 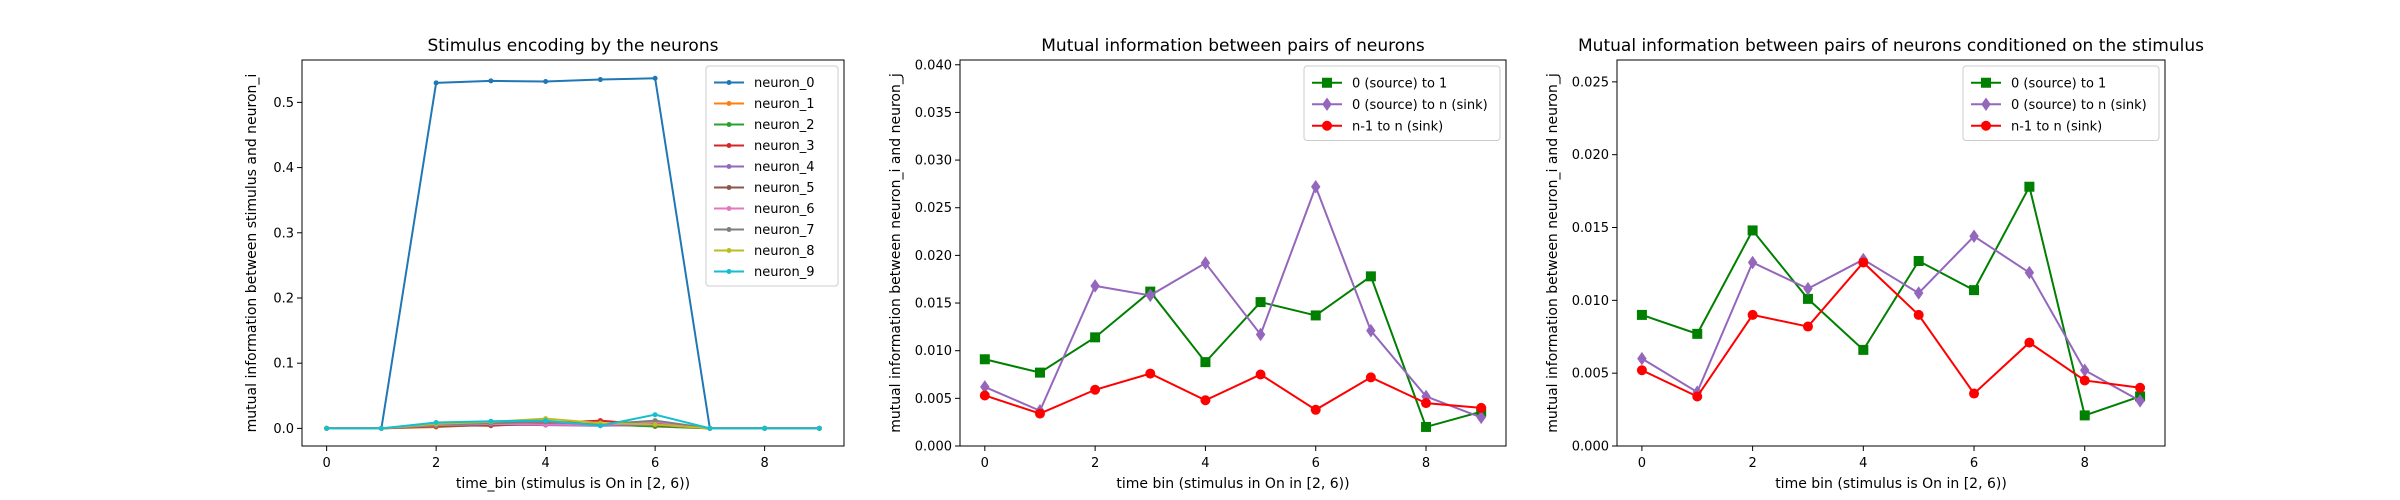 What do you see at coordinates (283, 103) in the screenshot?
I see `y-tick-label: 0.5` at bounding box center [283, 103].